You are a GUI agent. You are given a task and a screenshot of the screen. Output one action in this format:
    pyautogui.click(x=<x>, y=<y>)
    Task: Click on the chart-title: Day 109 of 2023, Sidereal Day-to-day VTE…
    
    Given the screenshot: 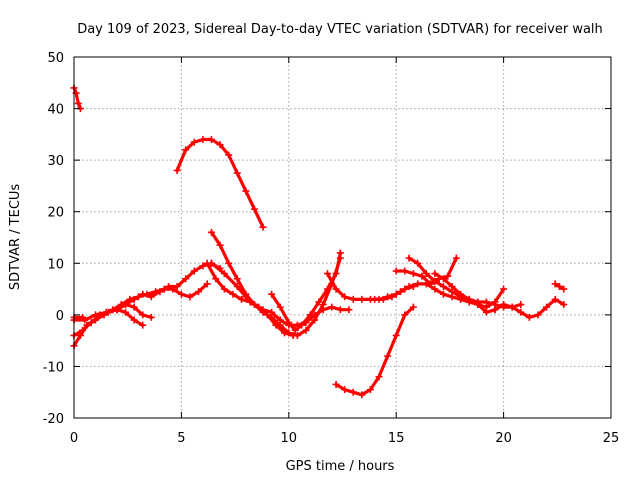 What is the action you would take?
    pyautogui.click(x=340, y=29)
    